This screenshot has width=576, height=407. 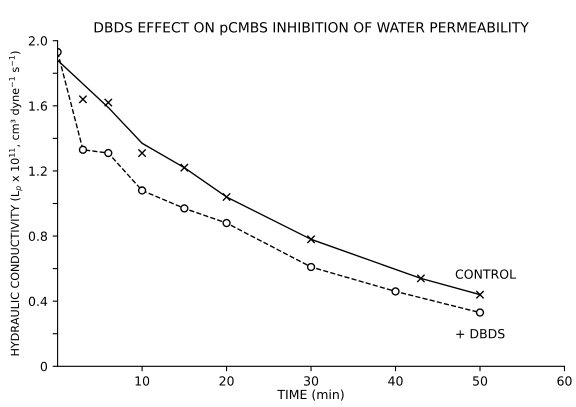 What do you see at coordinates (227, 381) in the screenshot?
I see `x-tick-label: 20` at bounding box center [227, 381].